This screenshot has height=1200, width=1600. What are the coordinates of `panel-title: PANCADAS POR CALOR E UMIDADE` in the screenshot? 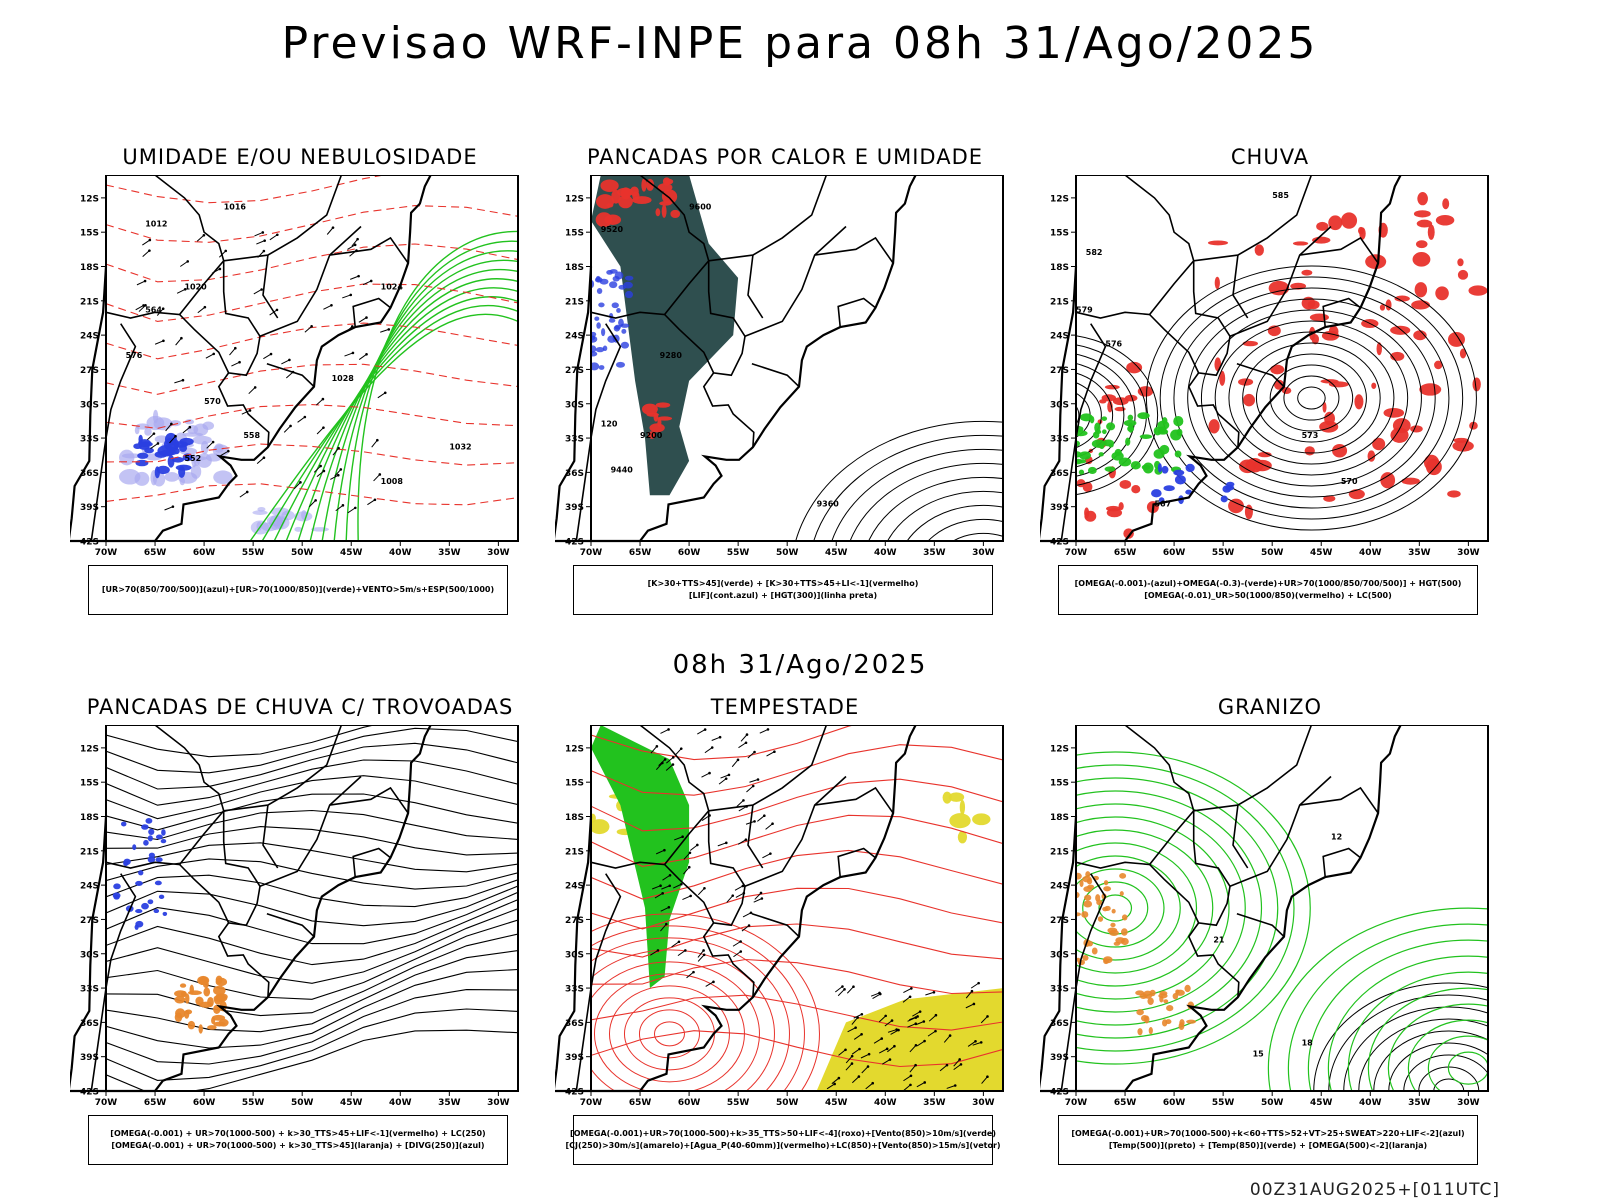 It's located at (785, 157).